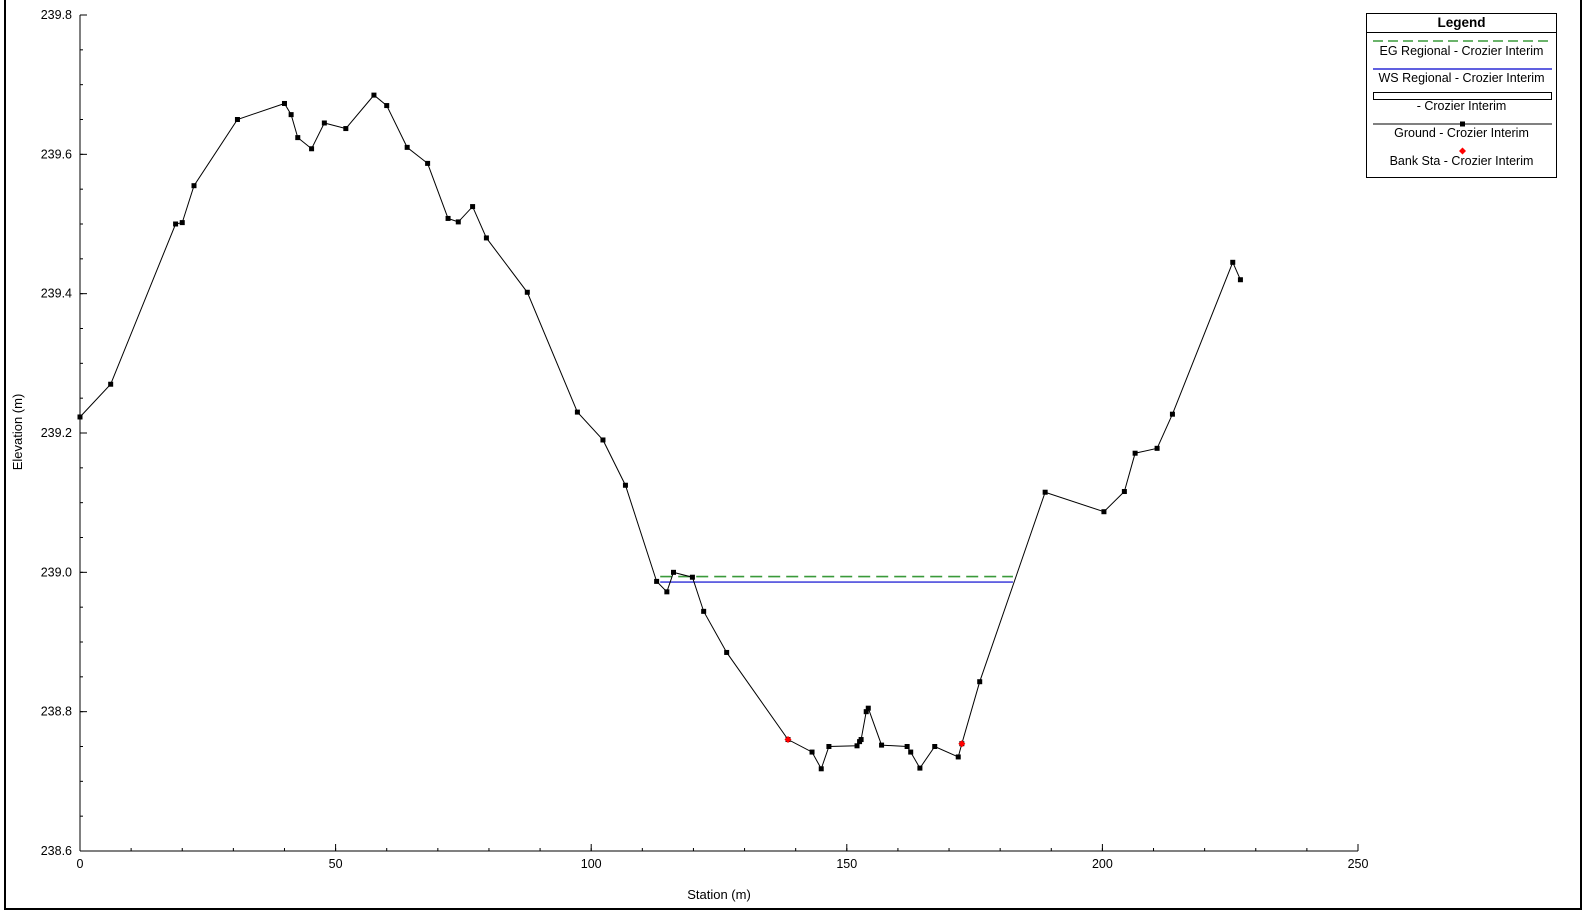 This screenshot has height=911, width=1583. Describe the element at coordinates (1461, 160) in the screenshot. I see `legend-label: Bank Sta - Crozier Interim` at that location.